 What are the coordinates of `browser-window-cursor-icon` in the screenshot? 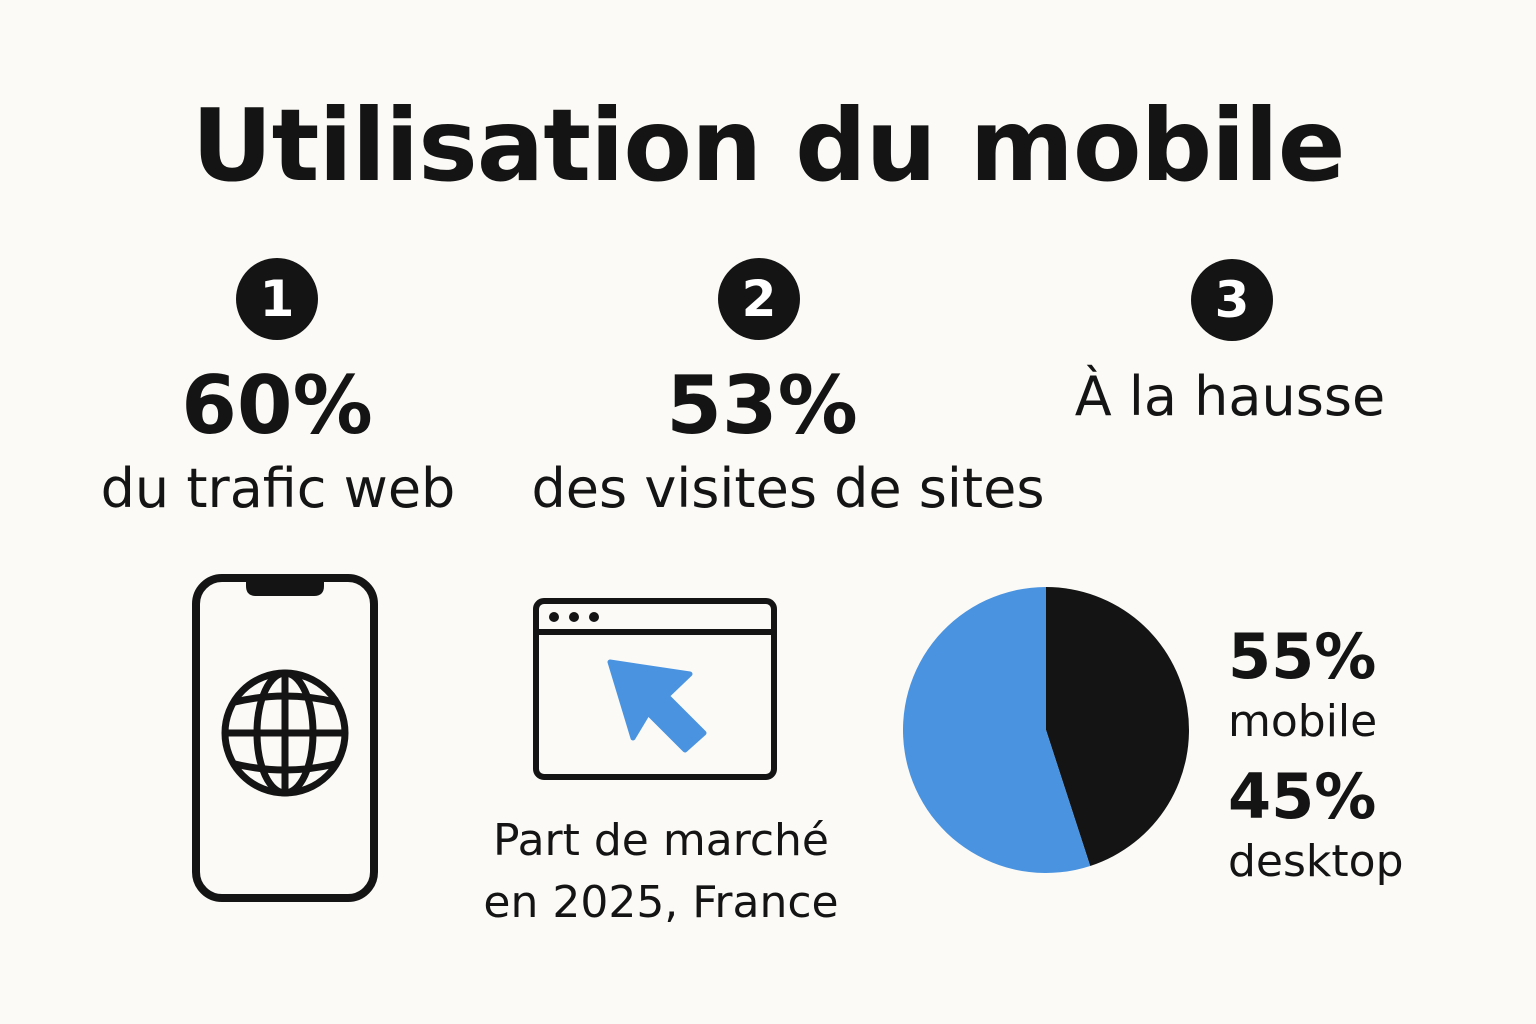 It's located at (655, 689).